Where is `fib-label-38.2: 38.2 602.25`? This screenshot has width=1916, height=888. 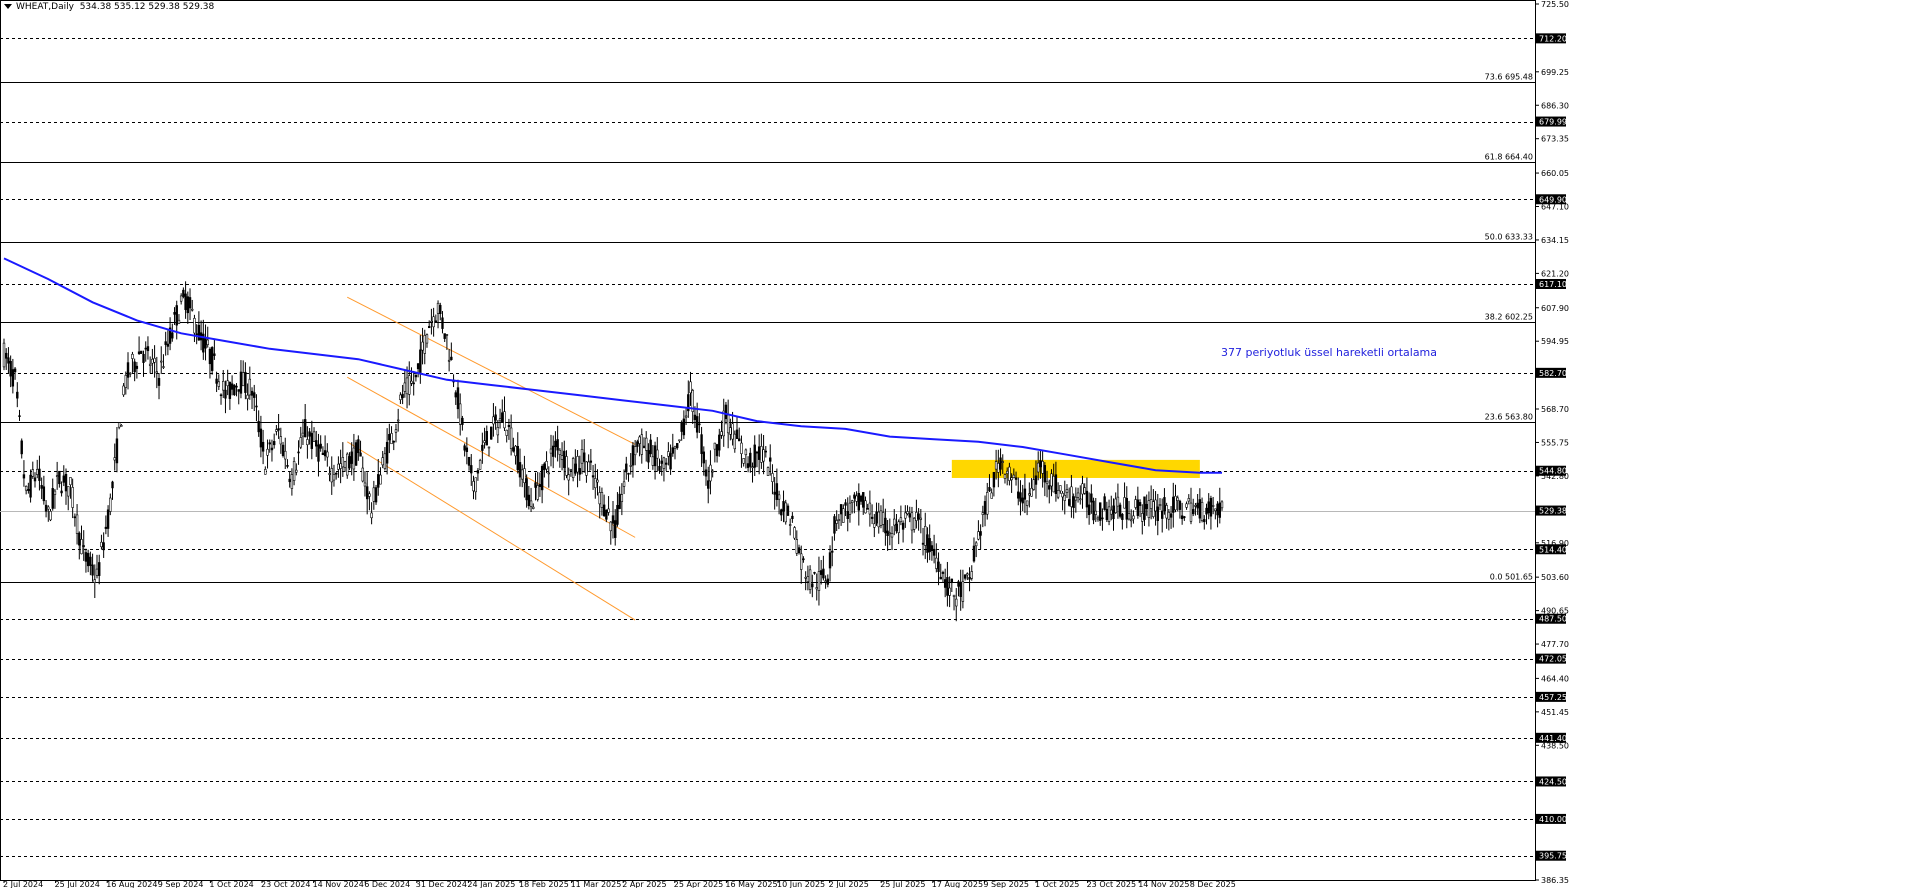
fib-label-38.2: 38.2 602.25 is located at coordinates (1509, 317).